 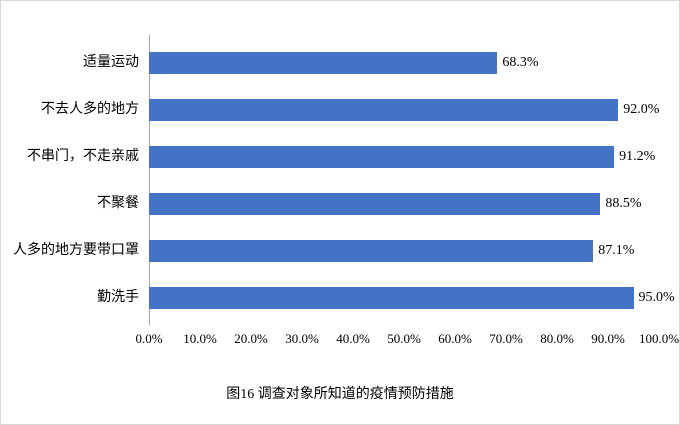 What do you see at coordinates (149, 338) in the screenshot?
I see `x-tick-label: 0.0%` at bounding box center [149, 338].